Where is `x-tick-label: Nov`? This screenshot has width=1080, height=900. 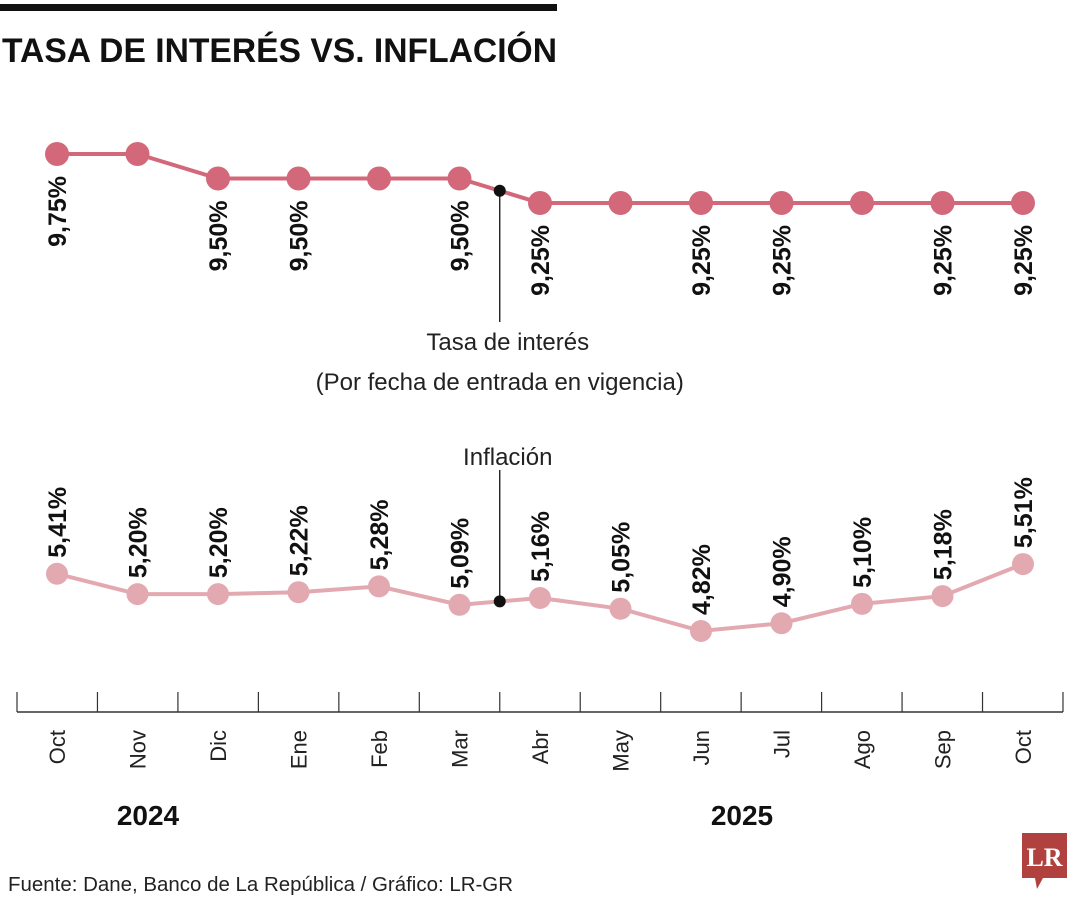
x-tick-label: Nov is located at coordinates (138, 749).